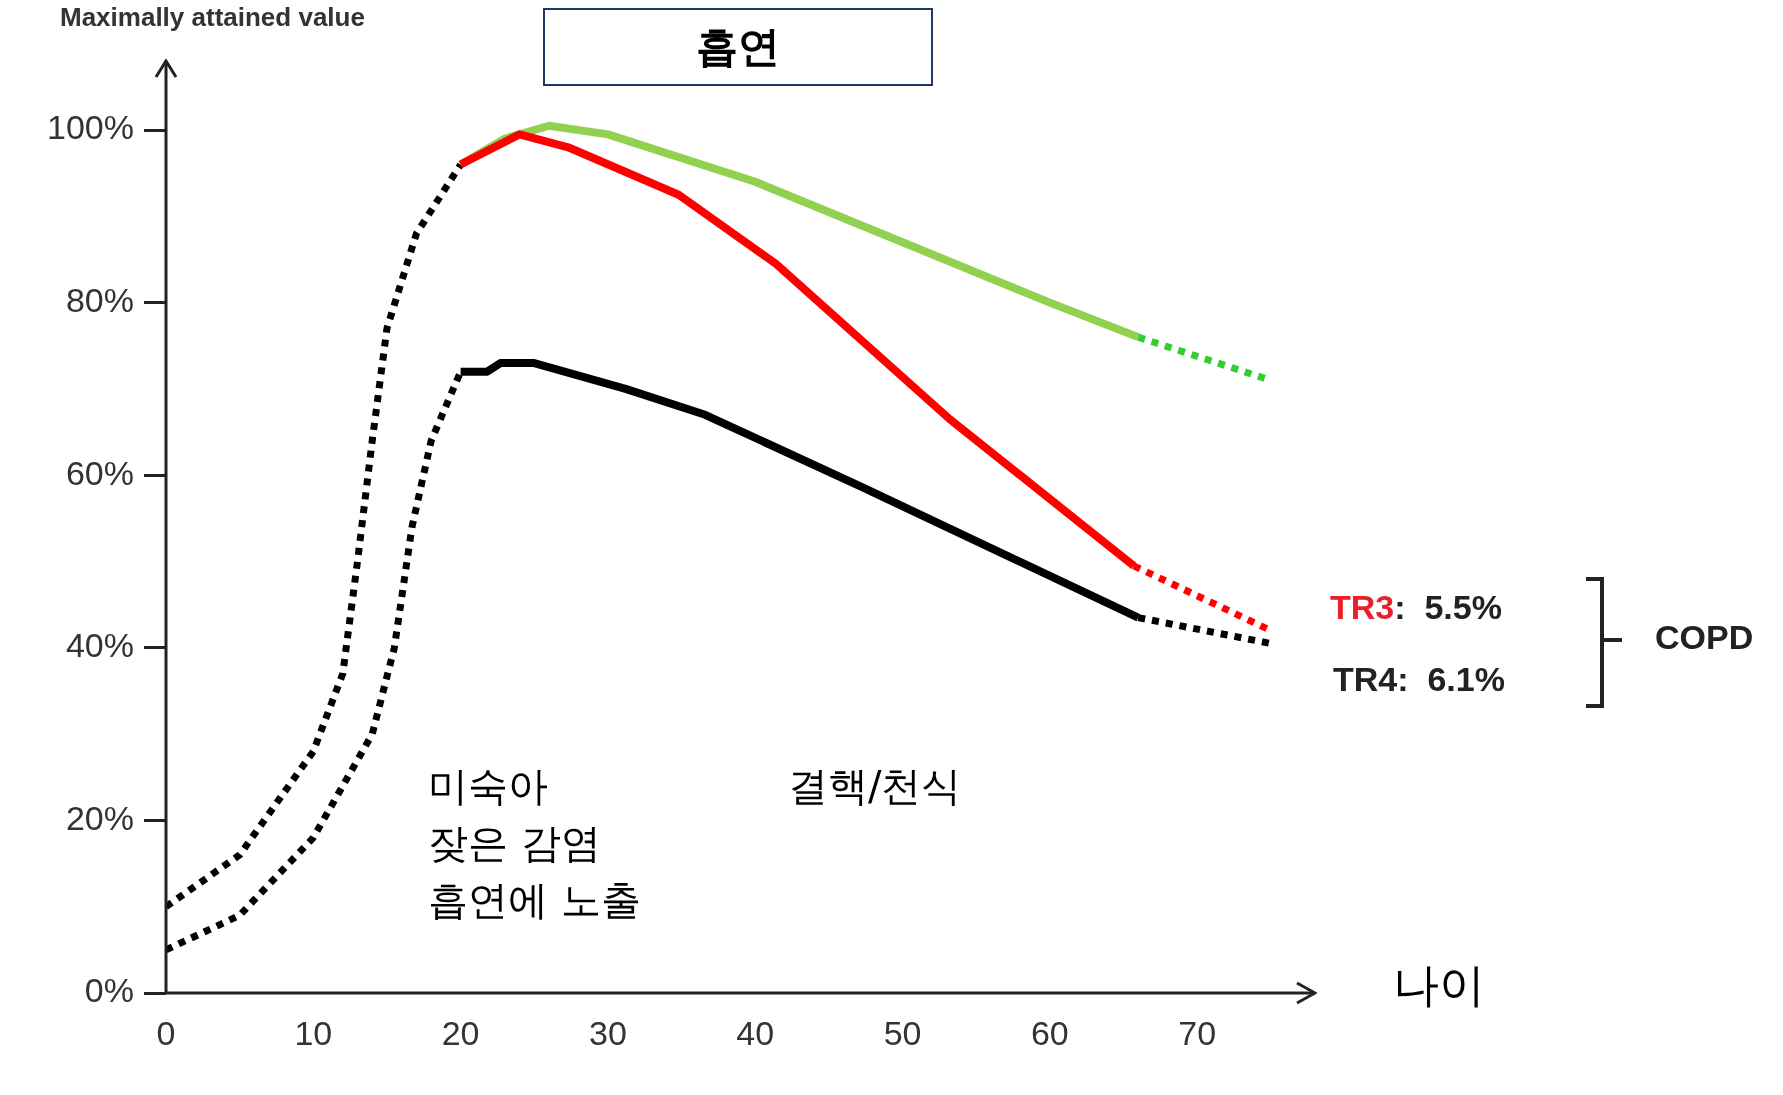  Describe the element at coordinates (1704, 637) in the screenshot. I see `text: COPD` at that location.